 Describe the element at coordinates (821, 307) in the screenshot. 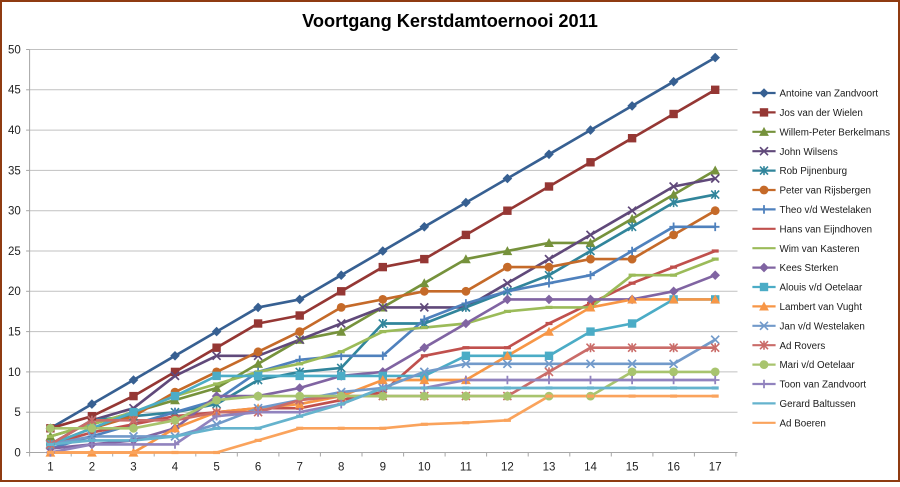

I see `svg-text: Lambert van Vught` at that location.